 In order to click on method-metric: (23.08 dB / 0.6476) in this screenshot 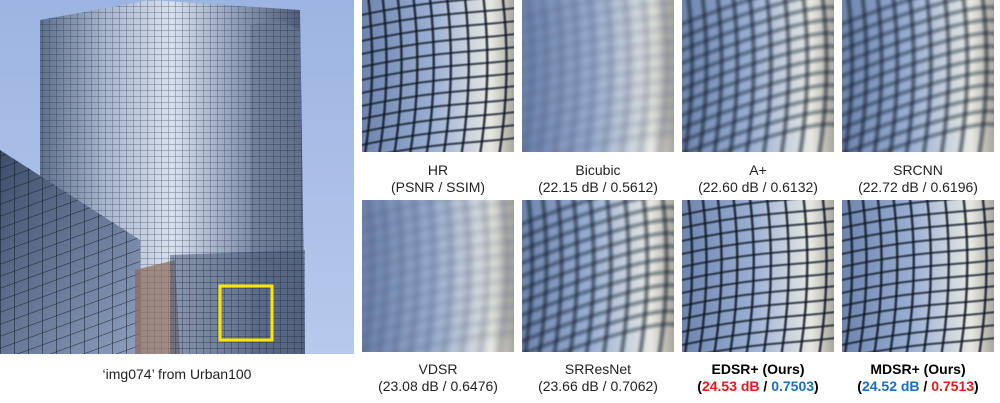, I will do `click(438, 386)`.